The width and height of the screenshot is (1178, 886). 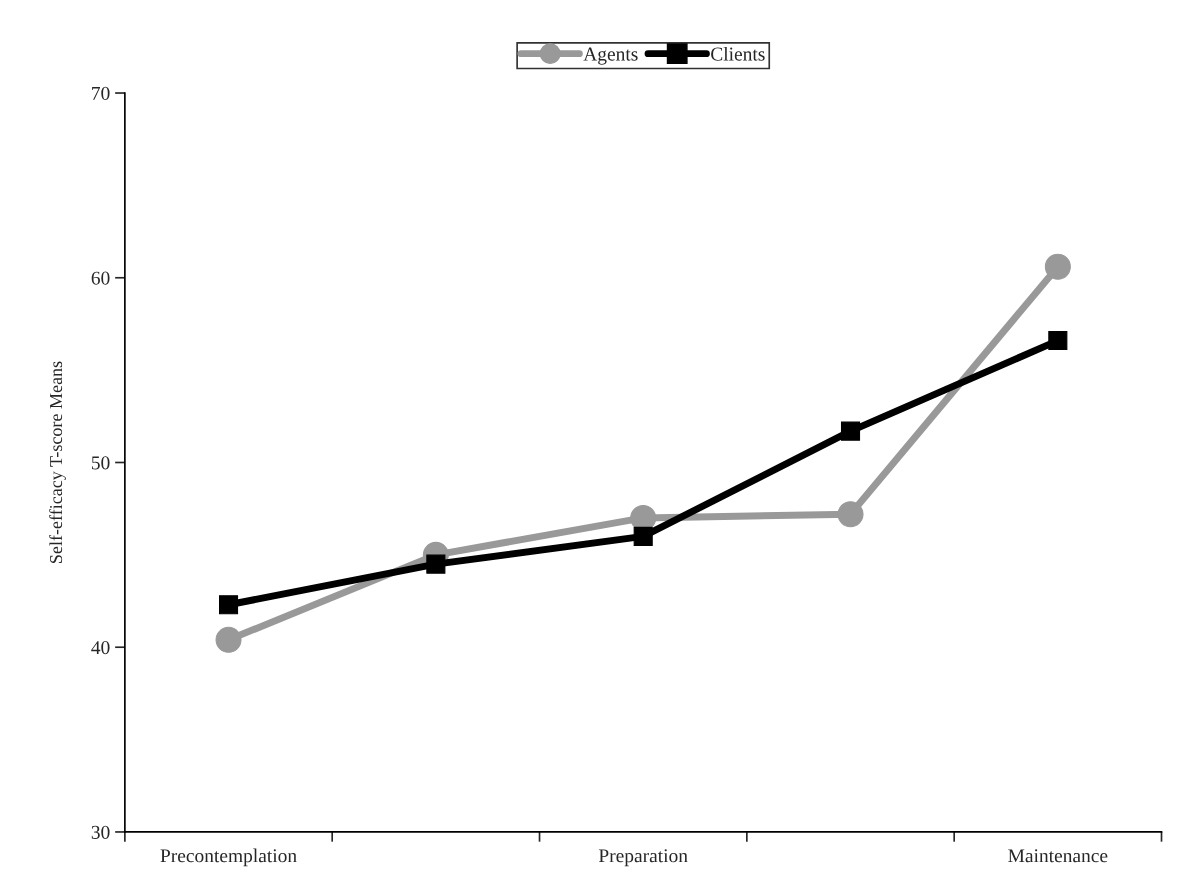 I want to click on x-tick-label: Maintenance, so click(x=1058, y=856).